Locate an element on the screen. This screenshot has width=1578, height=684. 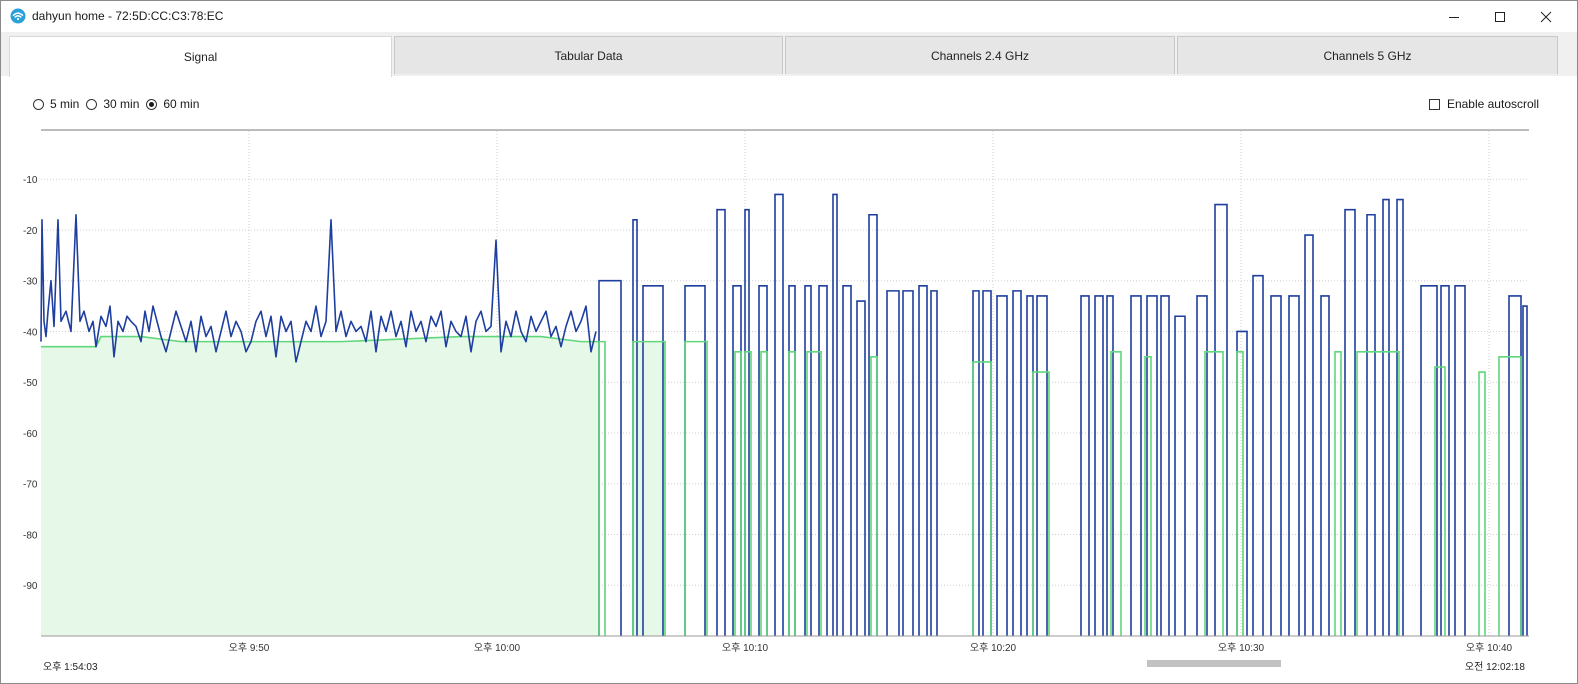
range-start-label: 오후 1:54:03 is located at coordinates (70, 667).